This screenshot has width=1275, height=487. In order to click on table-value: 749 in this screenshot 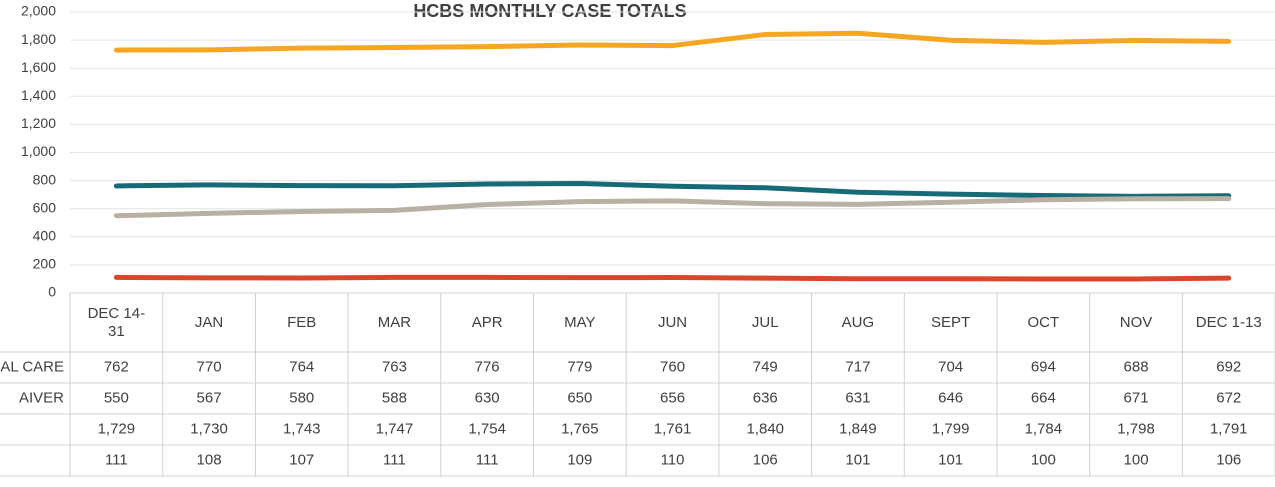, I will do `click(765, 366)`.